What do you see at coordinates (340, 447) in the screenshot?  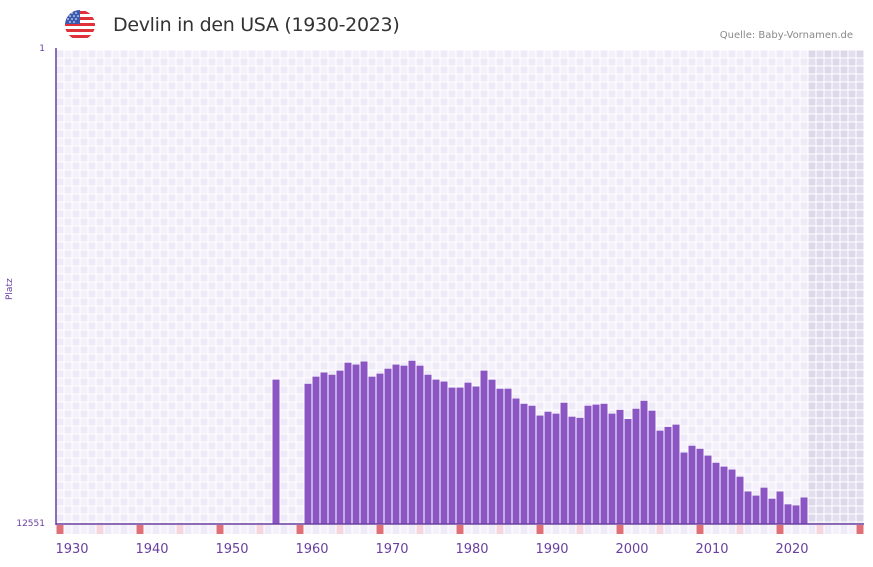 I see `bar-1963` at bounding box center [340, 447].